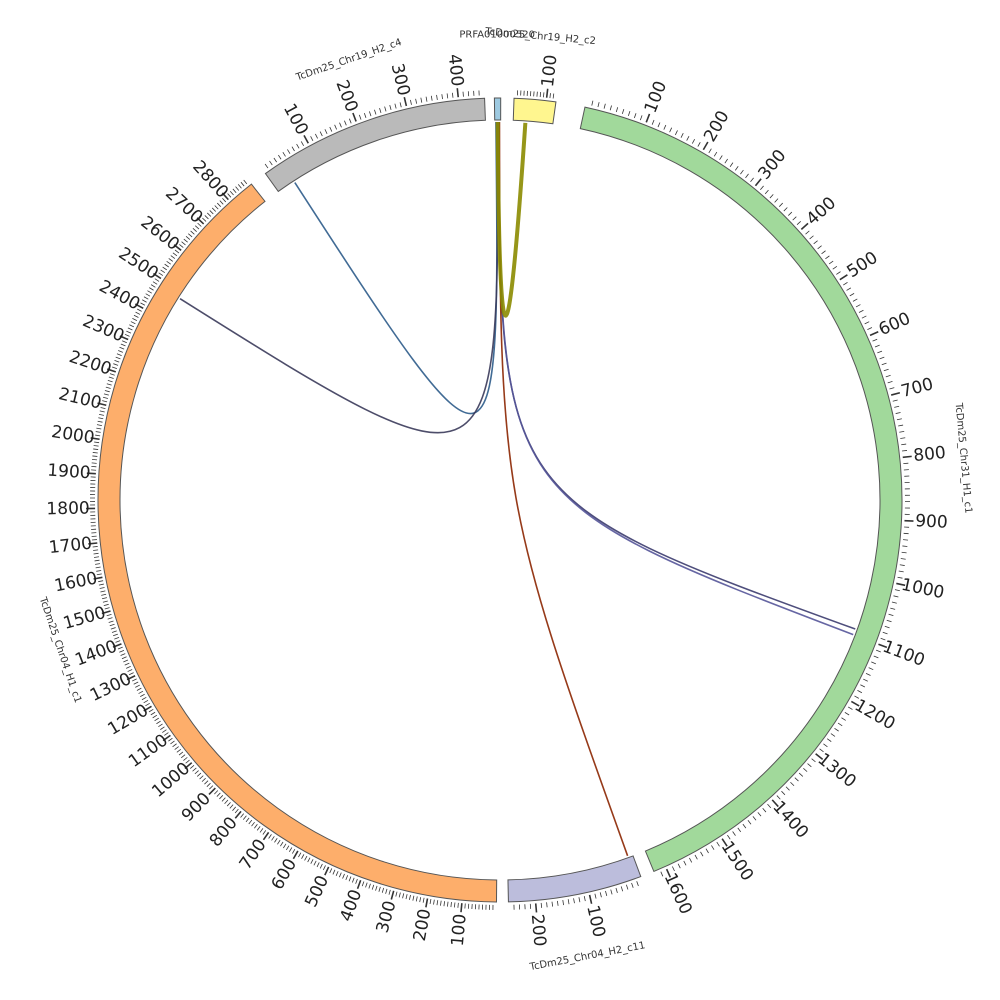 The image size is (1000, 1000). What do you see at coordinates (171, 780) in the screenshot?
I see `tick-label: 1000` at bounding box center [171, 780].